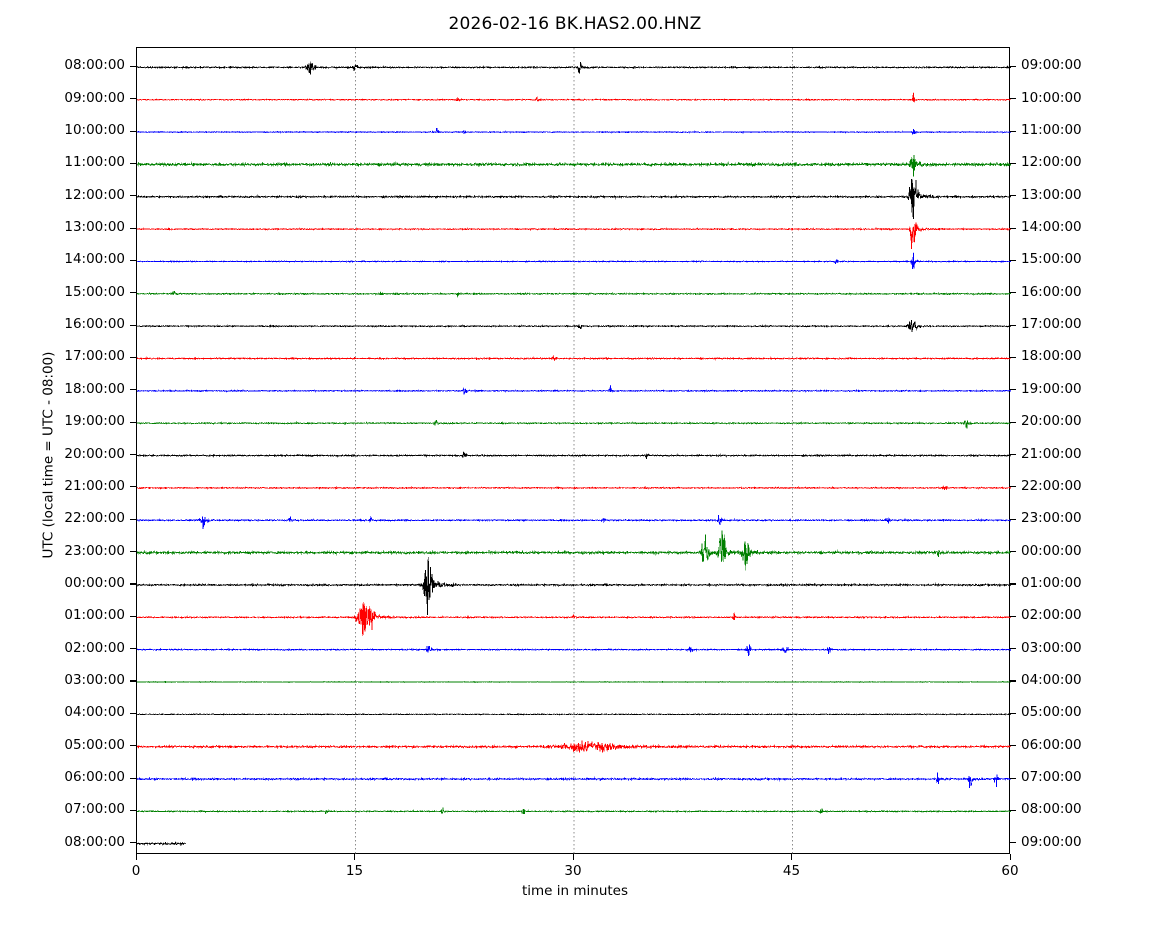 Image resolution: width=1150 pixels, height=950 pixels. I want to click on y-tick-label-left: 20:00:00, so click(94, 453).